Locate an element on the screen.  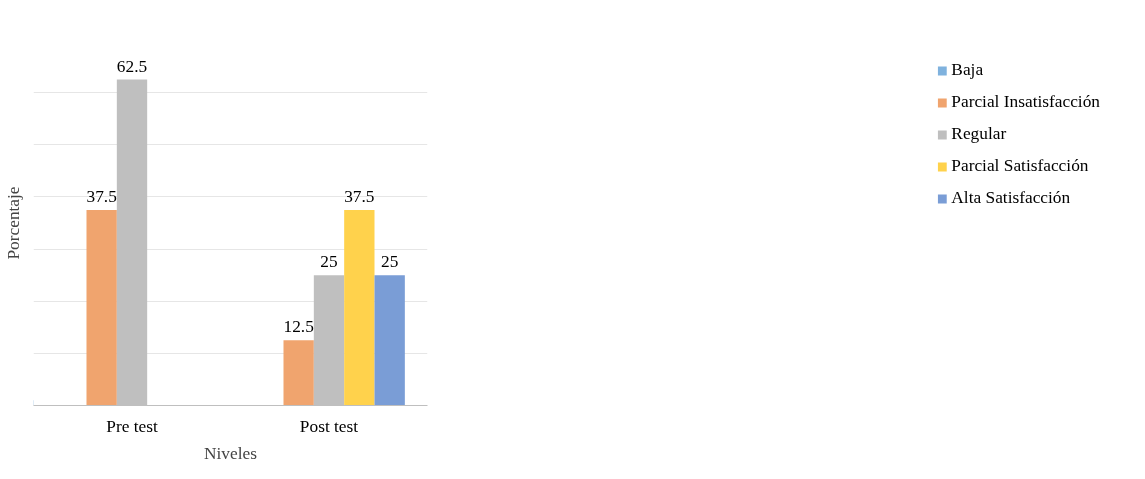
legend-label: Baja is located at coordinates (967, 70).